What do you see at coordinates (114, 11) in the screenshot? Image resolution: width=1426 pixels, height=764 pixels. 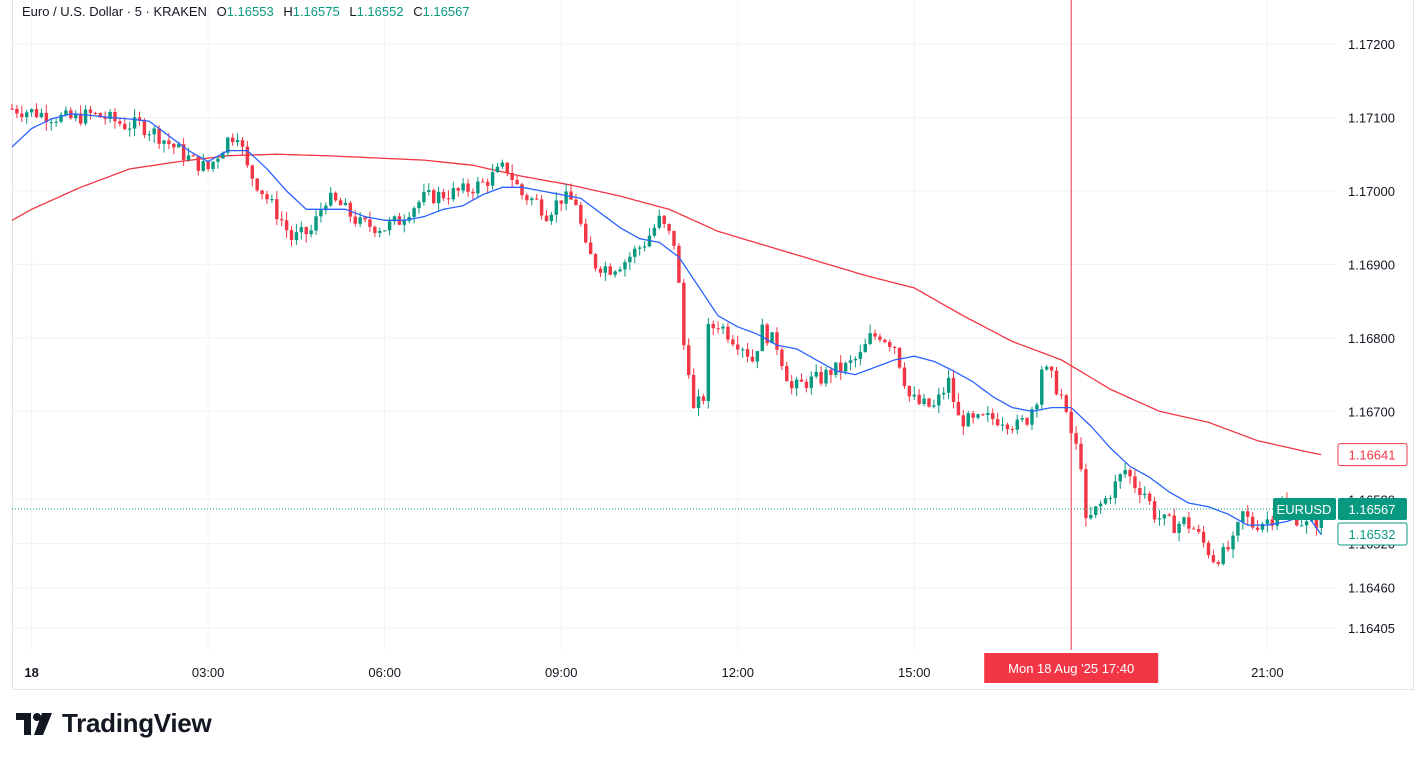 I see `symbol-title: Euro / U.S. Dollar · 5 · KRAKEN` at bounding box center [114, 11].